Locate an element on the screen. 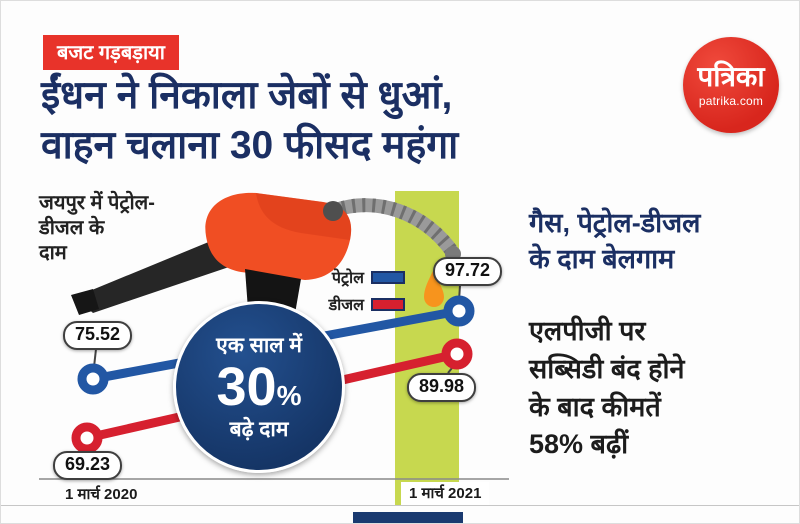 This screenshot has height=524, width=800. legend-swatch-petrol is located at coordinates (388, 277).